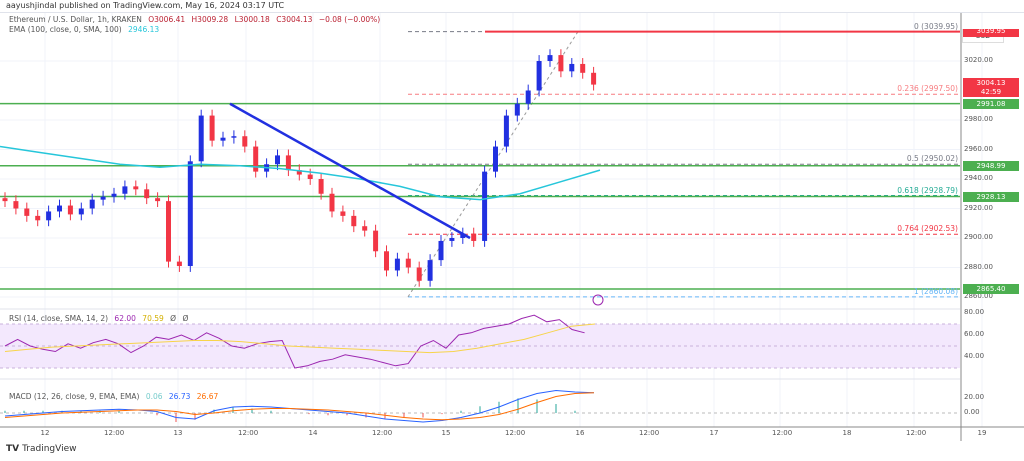  Describe the element at coordinates (927, 229) in the screenshot. I see `fib-level-label: 0.764 (2902.53)` at that location.